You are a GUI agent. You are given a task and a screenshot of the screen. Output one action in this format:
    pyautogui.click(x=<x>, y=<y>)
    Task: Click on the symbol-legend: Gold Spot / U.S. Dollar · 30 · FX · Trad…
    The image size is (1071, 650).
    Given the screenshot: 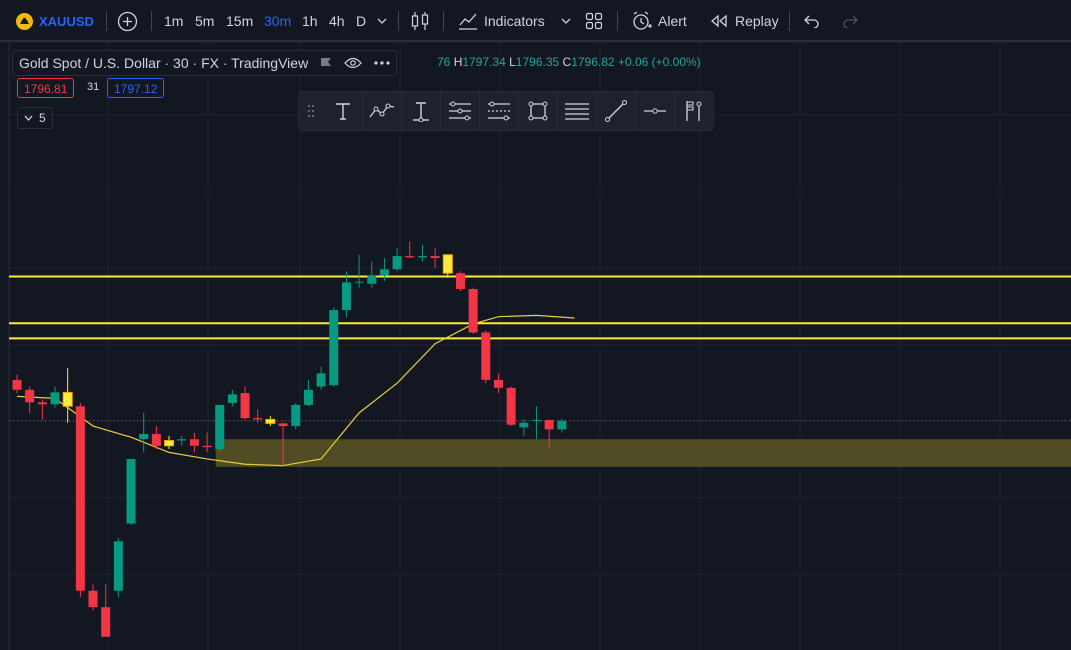 What is the action you would take?
    pyautogui.click(x=205, y=63)
    